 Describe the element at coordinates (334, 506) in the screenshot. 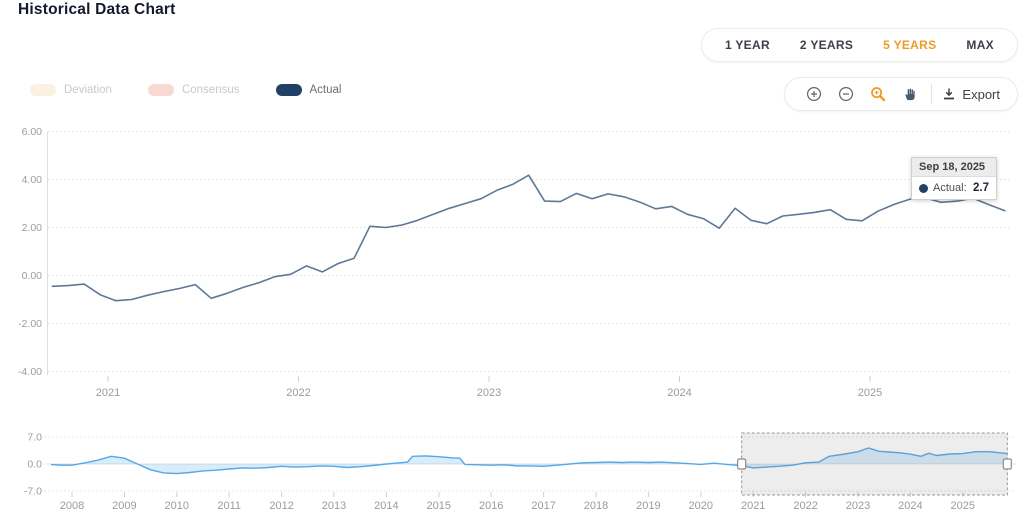

I see `svg-text: 2013` at that location.